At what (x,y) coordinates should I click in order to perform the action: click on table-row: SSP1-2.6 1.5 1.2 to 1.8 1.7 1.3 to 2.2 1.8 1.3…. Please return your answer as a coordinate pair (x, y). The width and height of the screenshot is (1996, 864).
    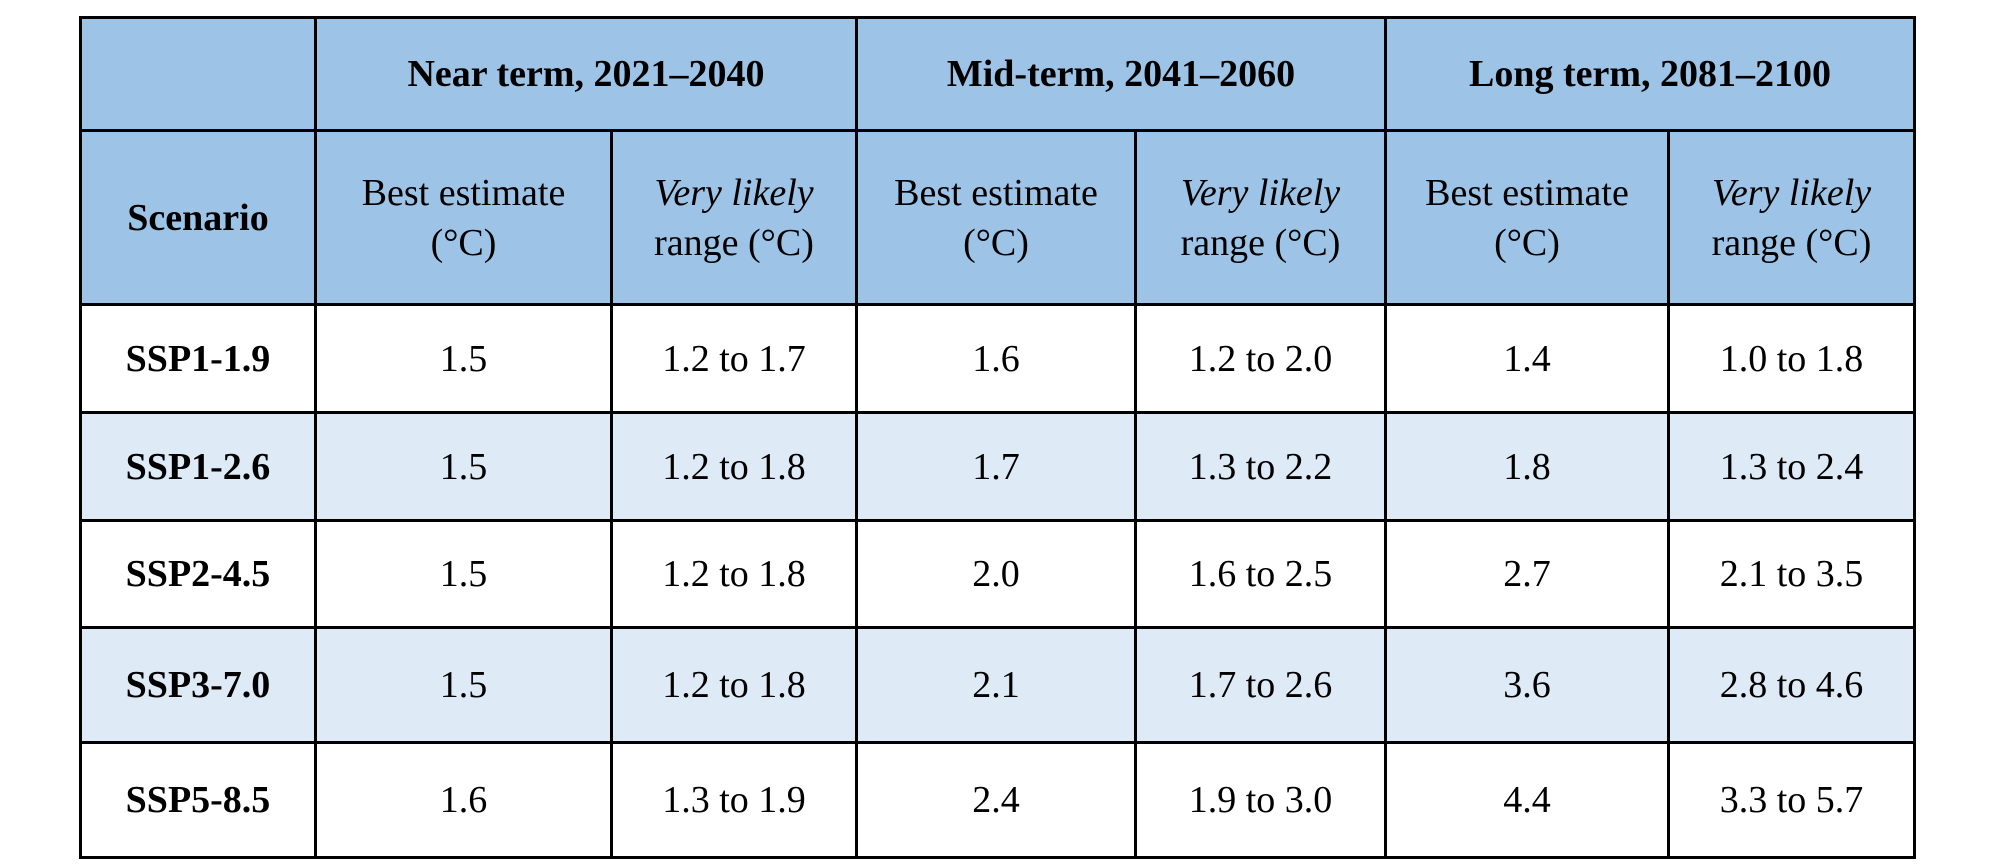
    Looking at the image, I should click on (998, 466).